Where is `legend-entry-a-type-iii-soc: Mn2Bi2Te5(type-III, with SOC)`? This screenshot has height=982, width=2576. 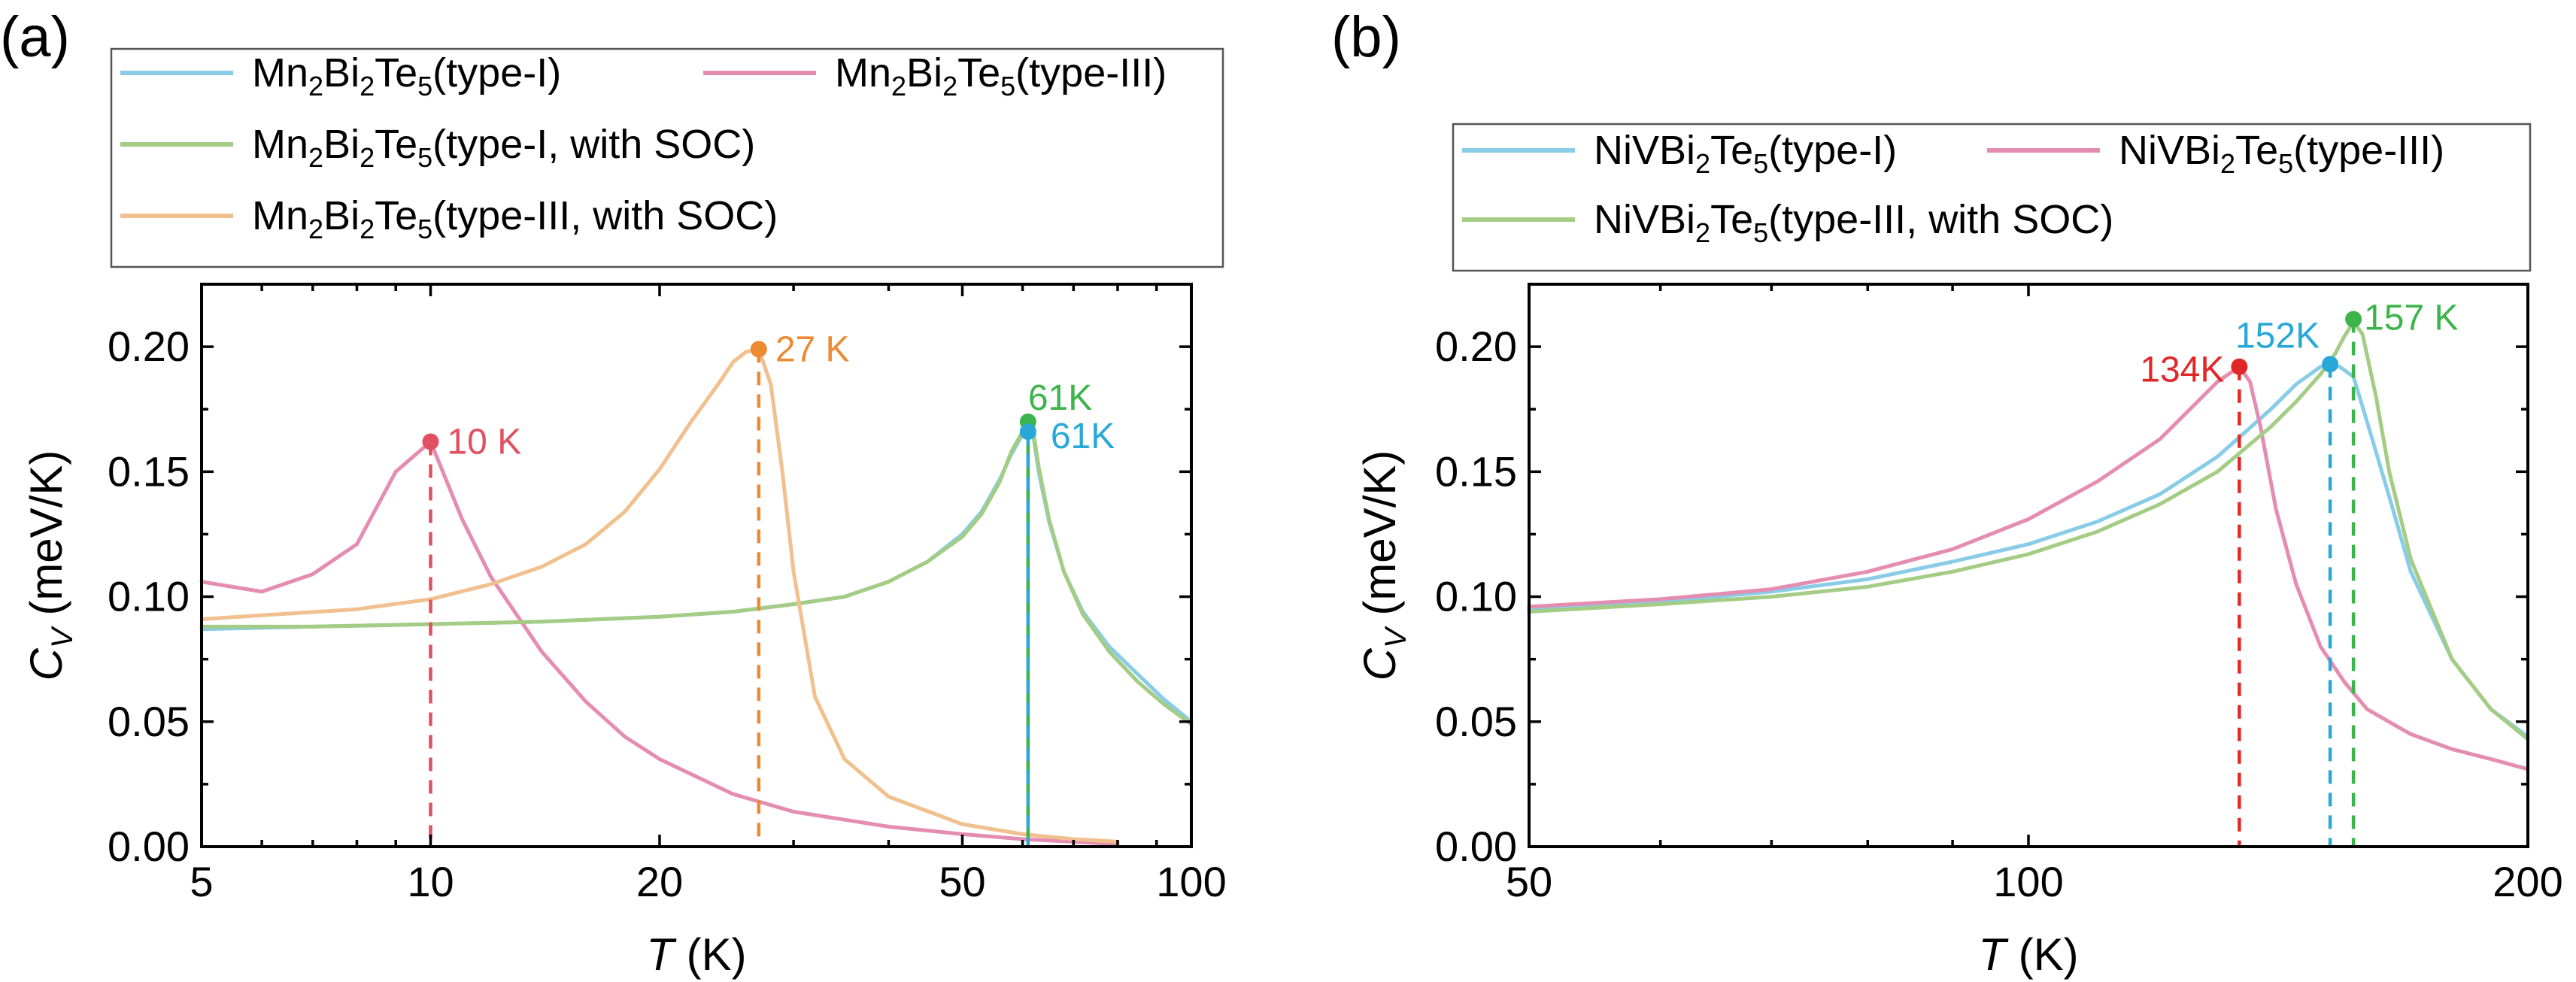
legend-entry-a-type-iii-soc: Mn2Bi2Te5(type-III, with SOC) is located at coordinates (449, 218).